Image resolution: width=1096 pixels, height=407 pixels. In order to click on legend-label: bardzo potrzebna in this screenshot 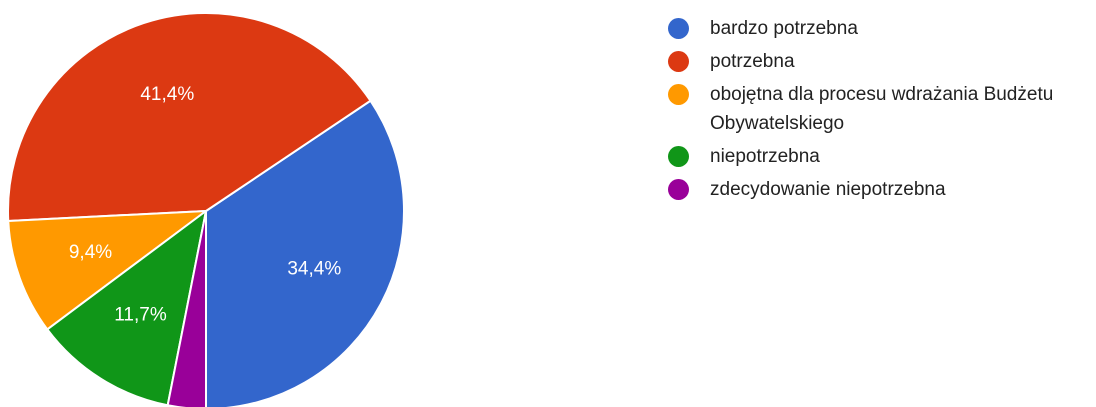, I will do `click(784, 28)`.